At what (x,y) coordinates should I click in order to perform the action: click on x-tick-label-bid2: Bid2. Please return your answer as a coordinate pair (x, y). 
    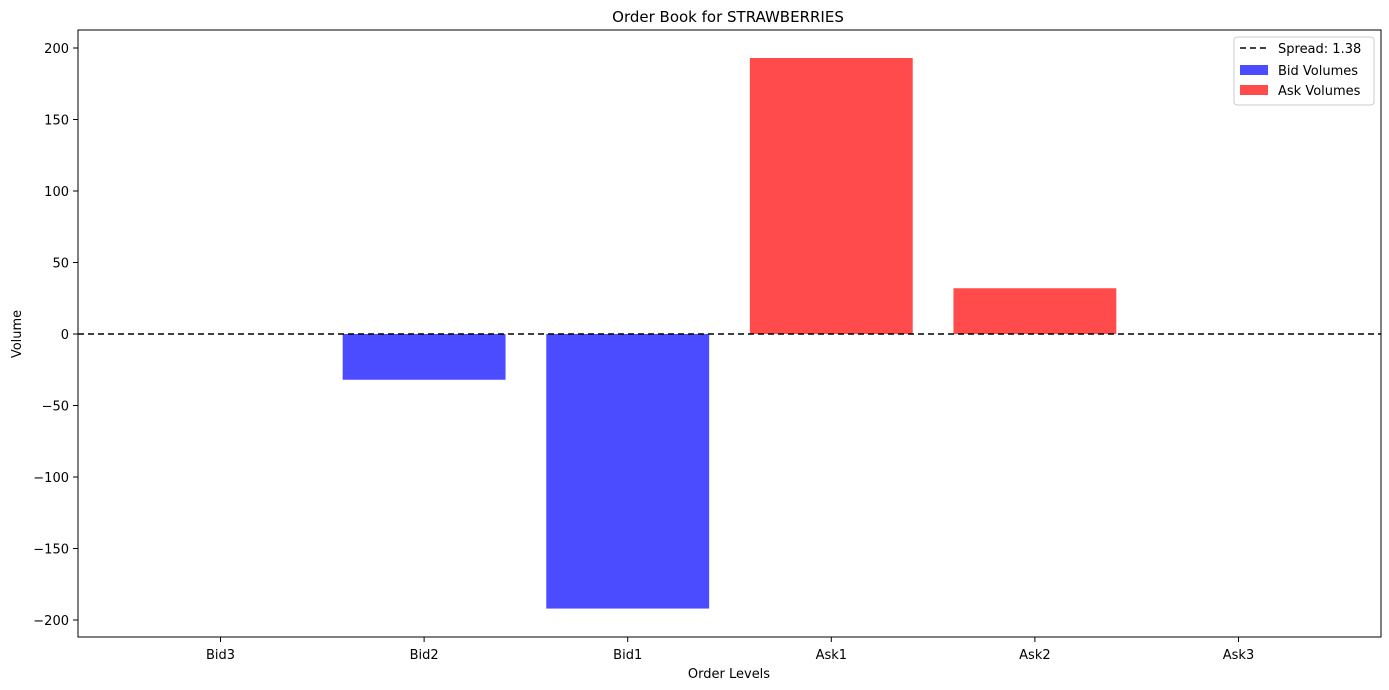
    Looking at the image, I should click on (424, 655).